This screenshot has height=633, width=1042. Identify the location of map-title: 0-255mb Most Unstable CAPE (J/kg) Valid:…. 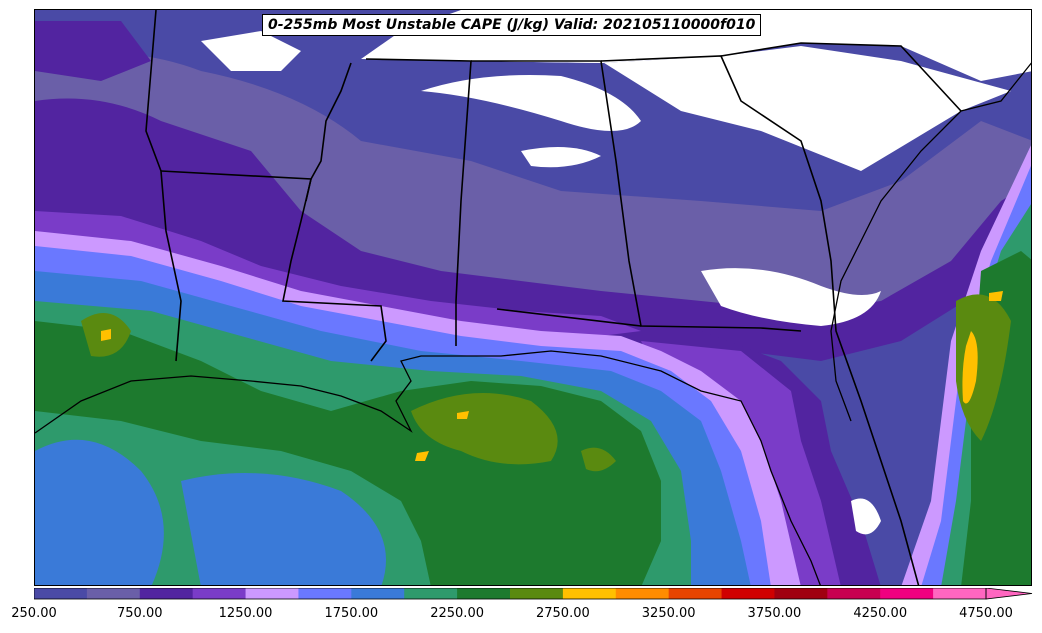
(512, 25).